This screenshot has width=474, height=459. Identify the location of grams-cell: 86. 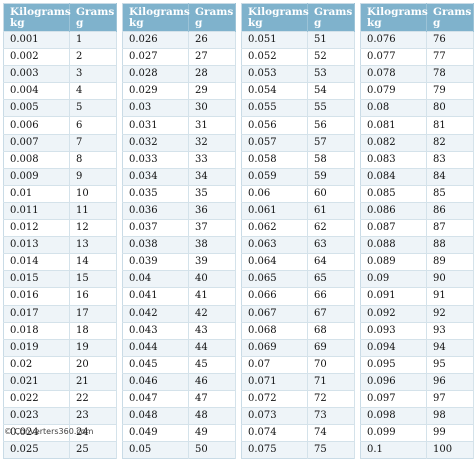
(450, 210).